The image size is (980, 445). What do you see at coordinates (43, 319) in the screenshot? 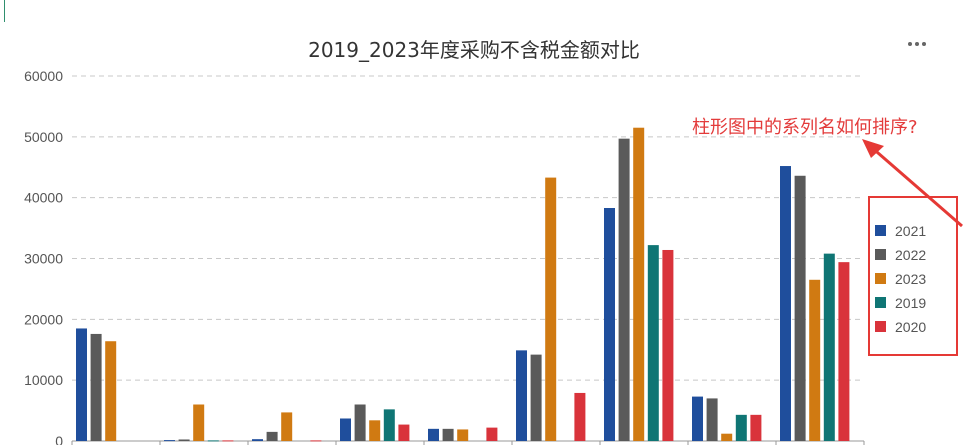
I see `y-tick-label: 20000` at bounding box center [43, 319].